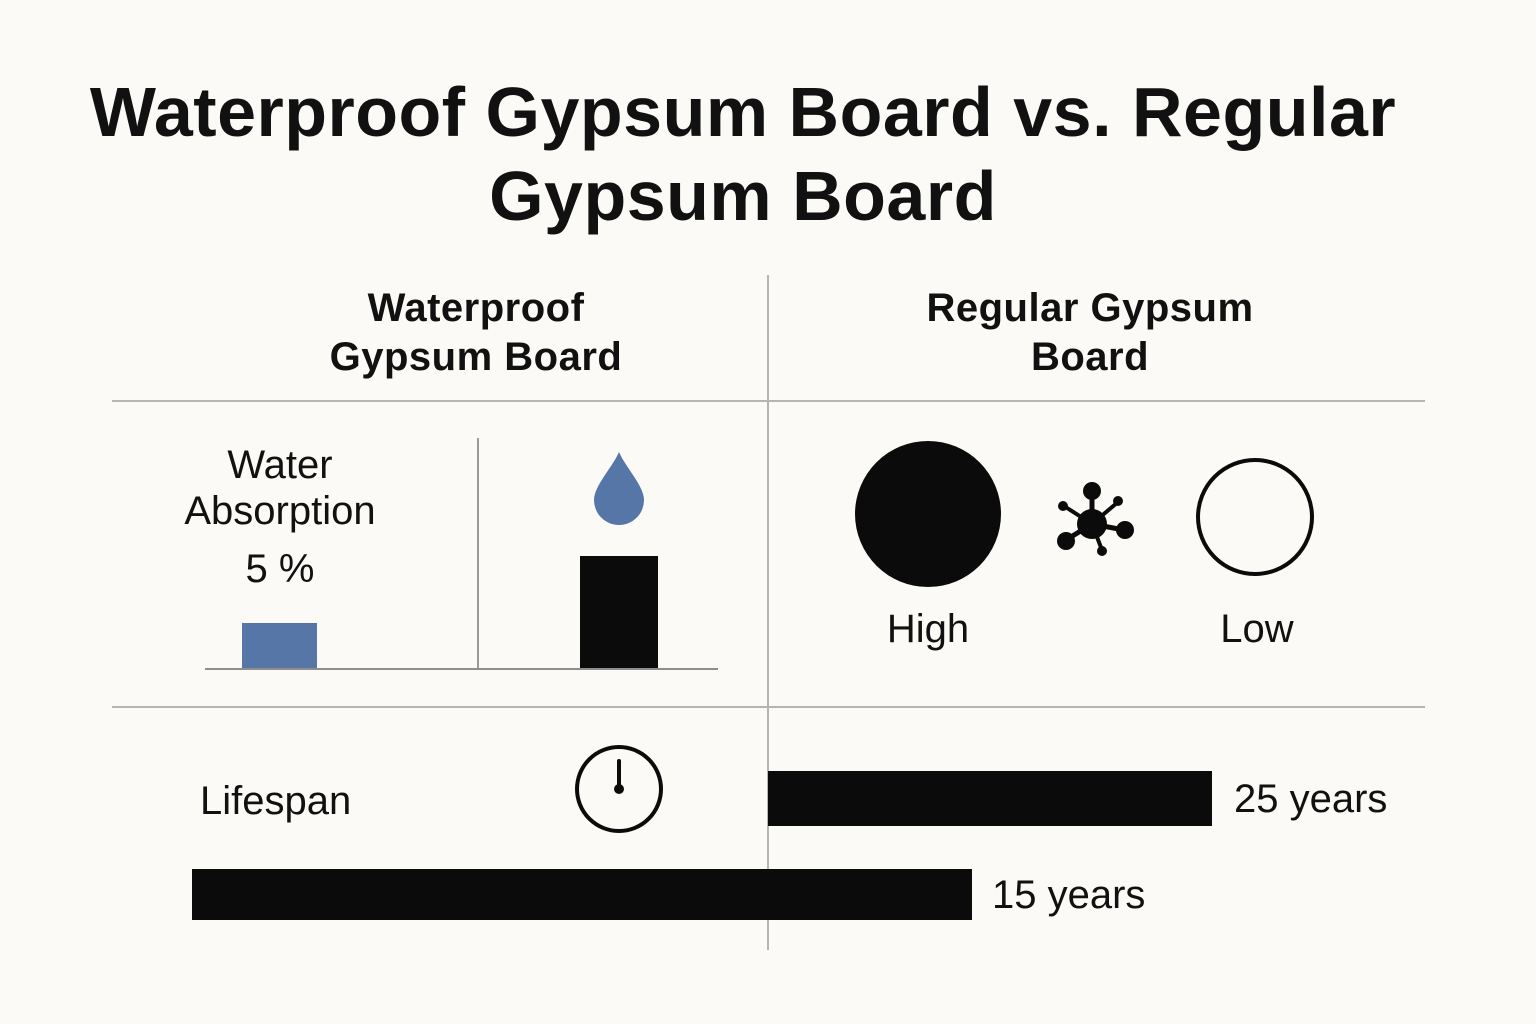 The image size is (1536, 1024). I want to click on molecule-icon, so click(1095, 519).